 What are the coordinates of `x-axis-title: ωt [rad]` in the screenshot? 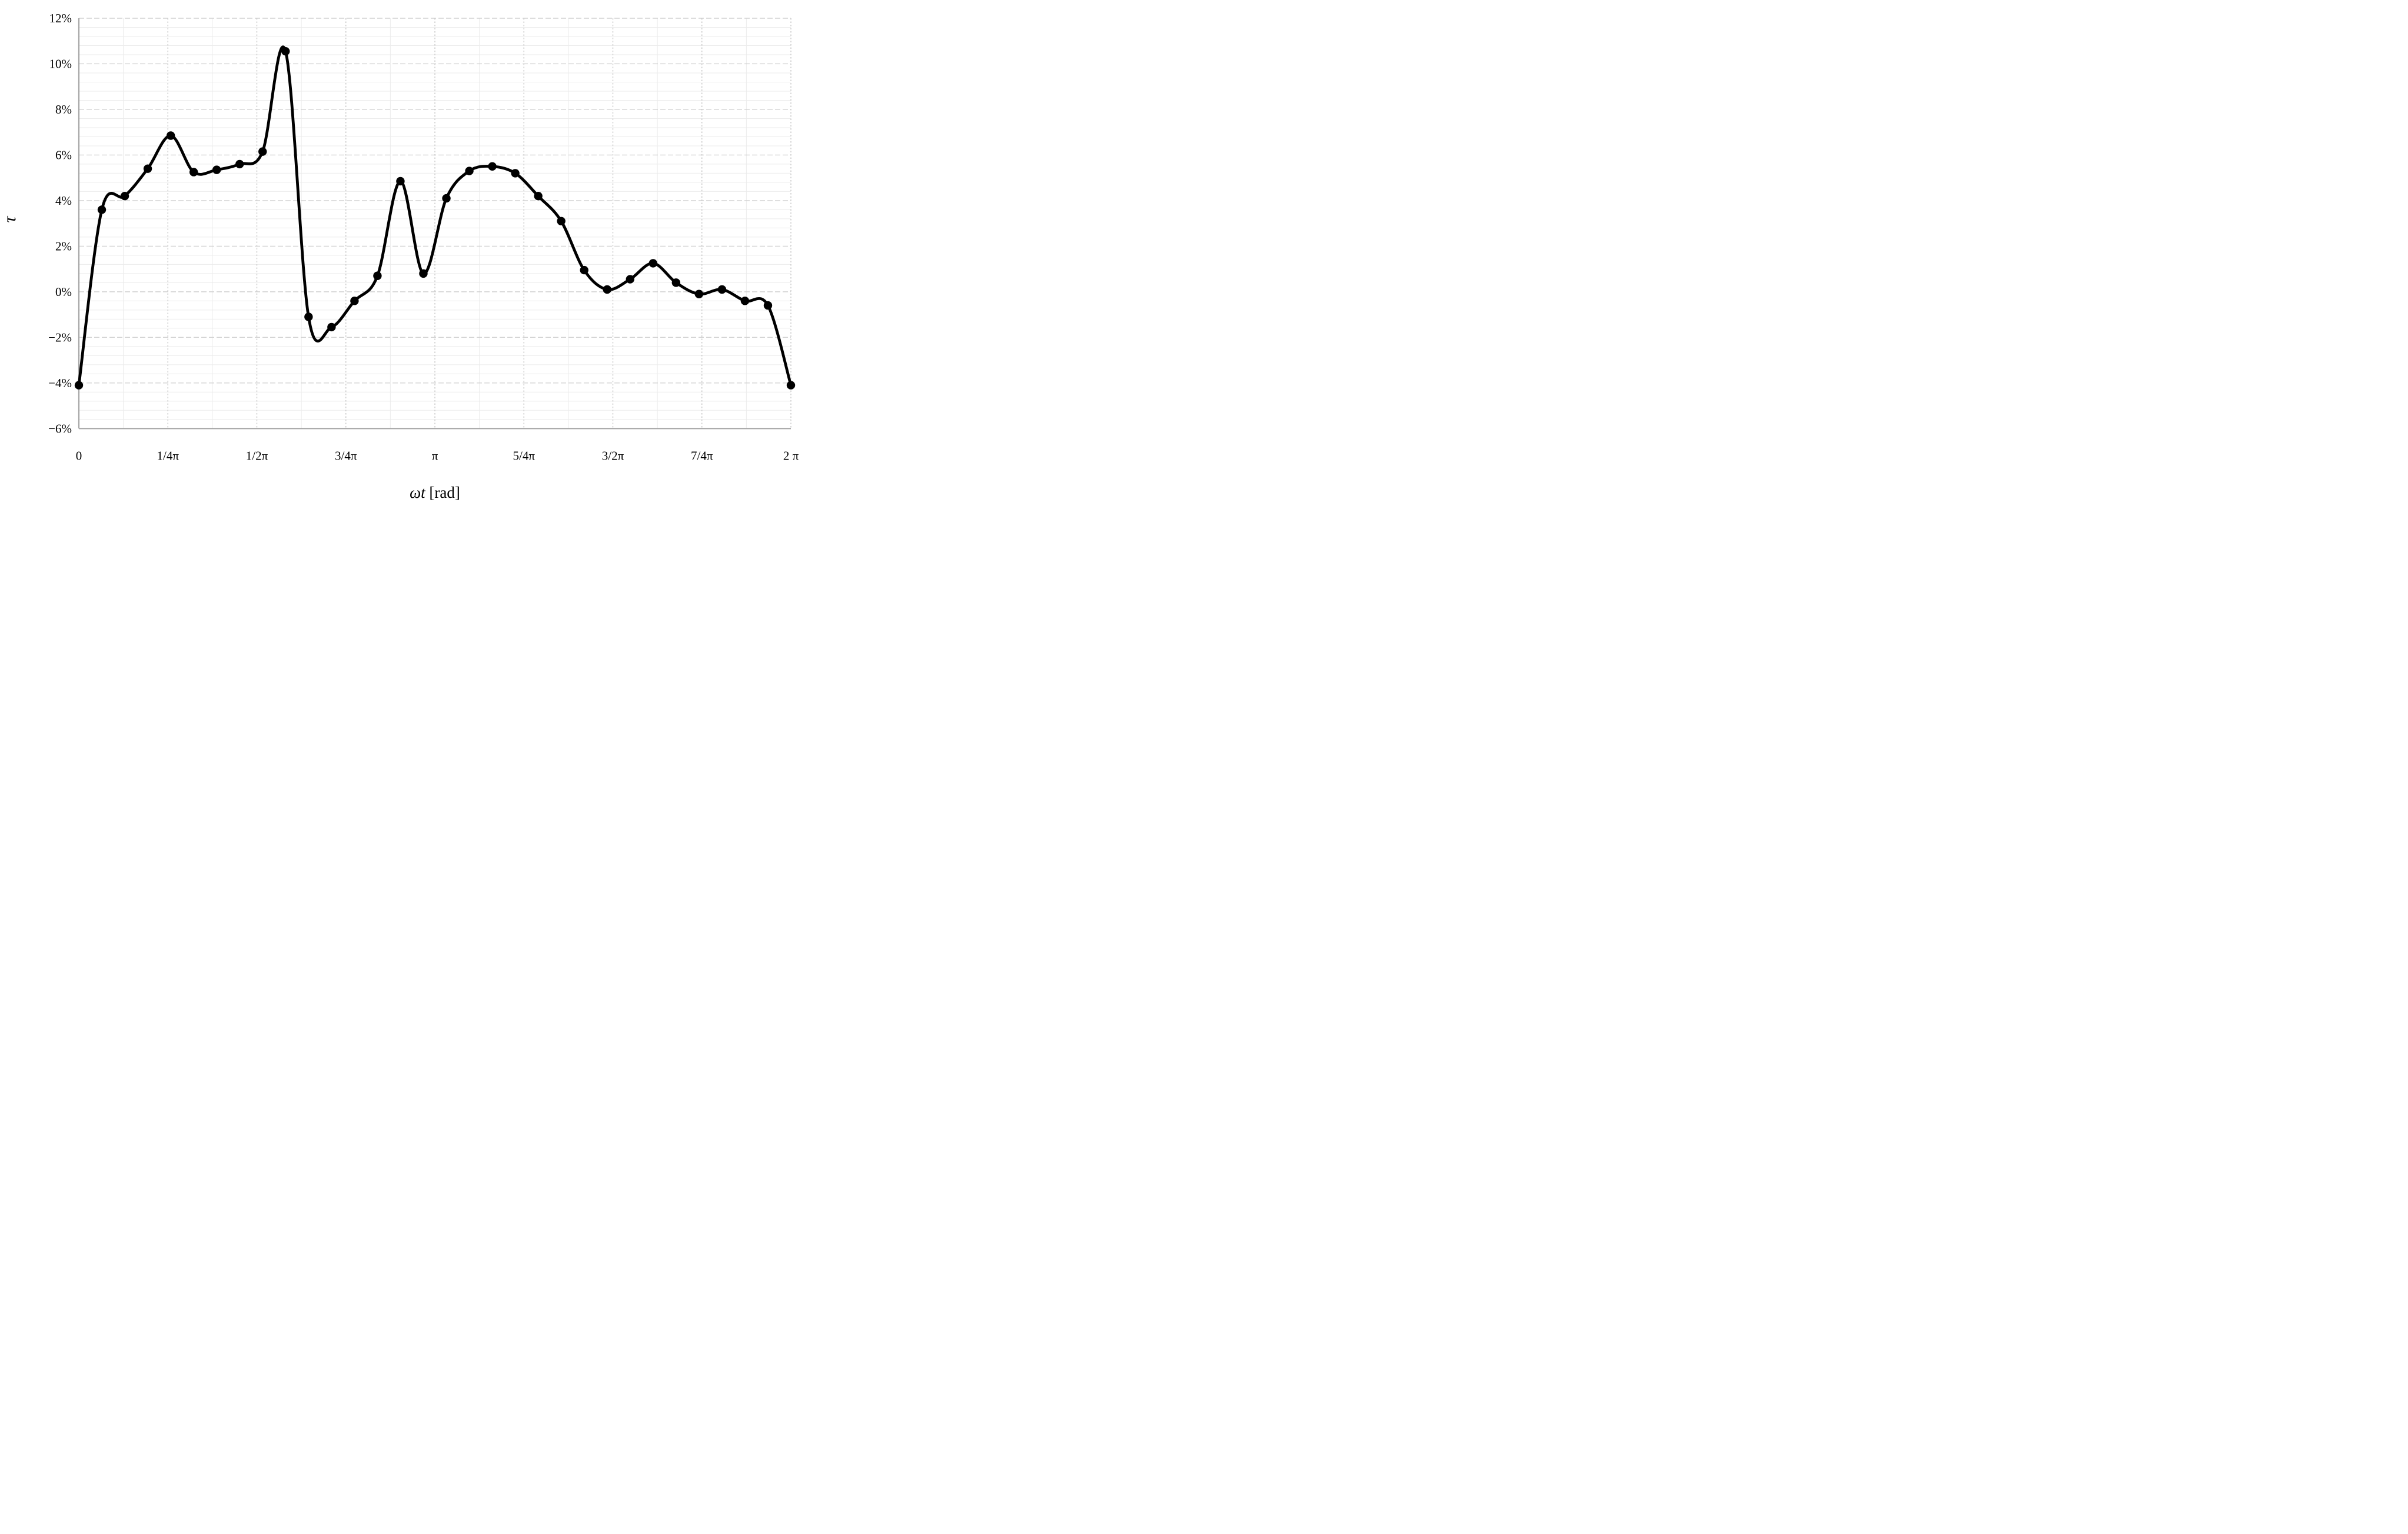 It's located at (435, 493).